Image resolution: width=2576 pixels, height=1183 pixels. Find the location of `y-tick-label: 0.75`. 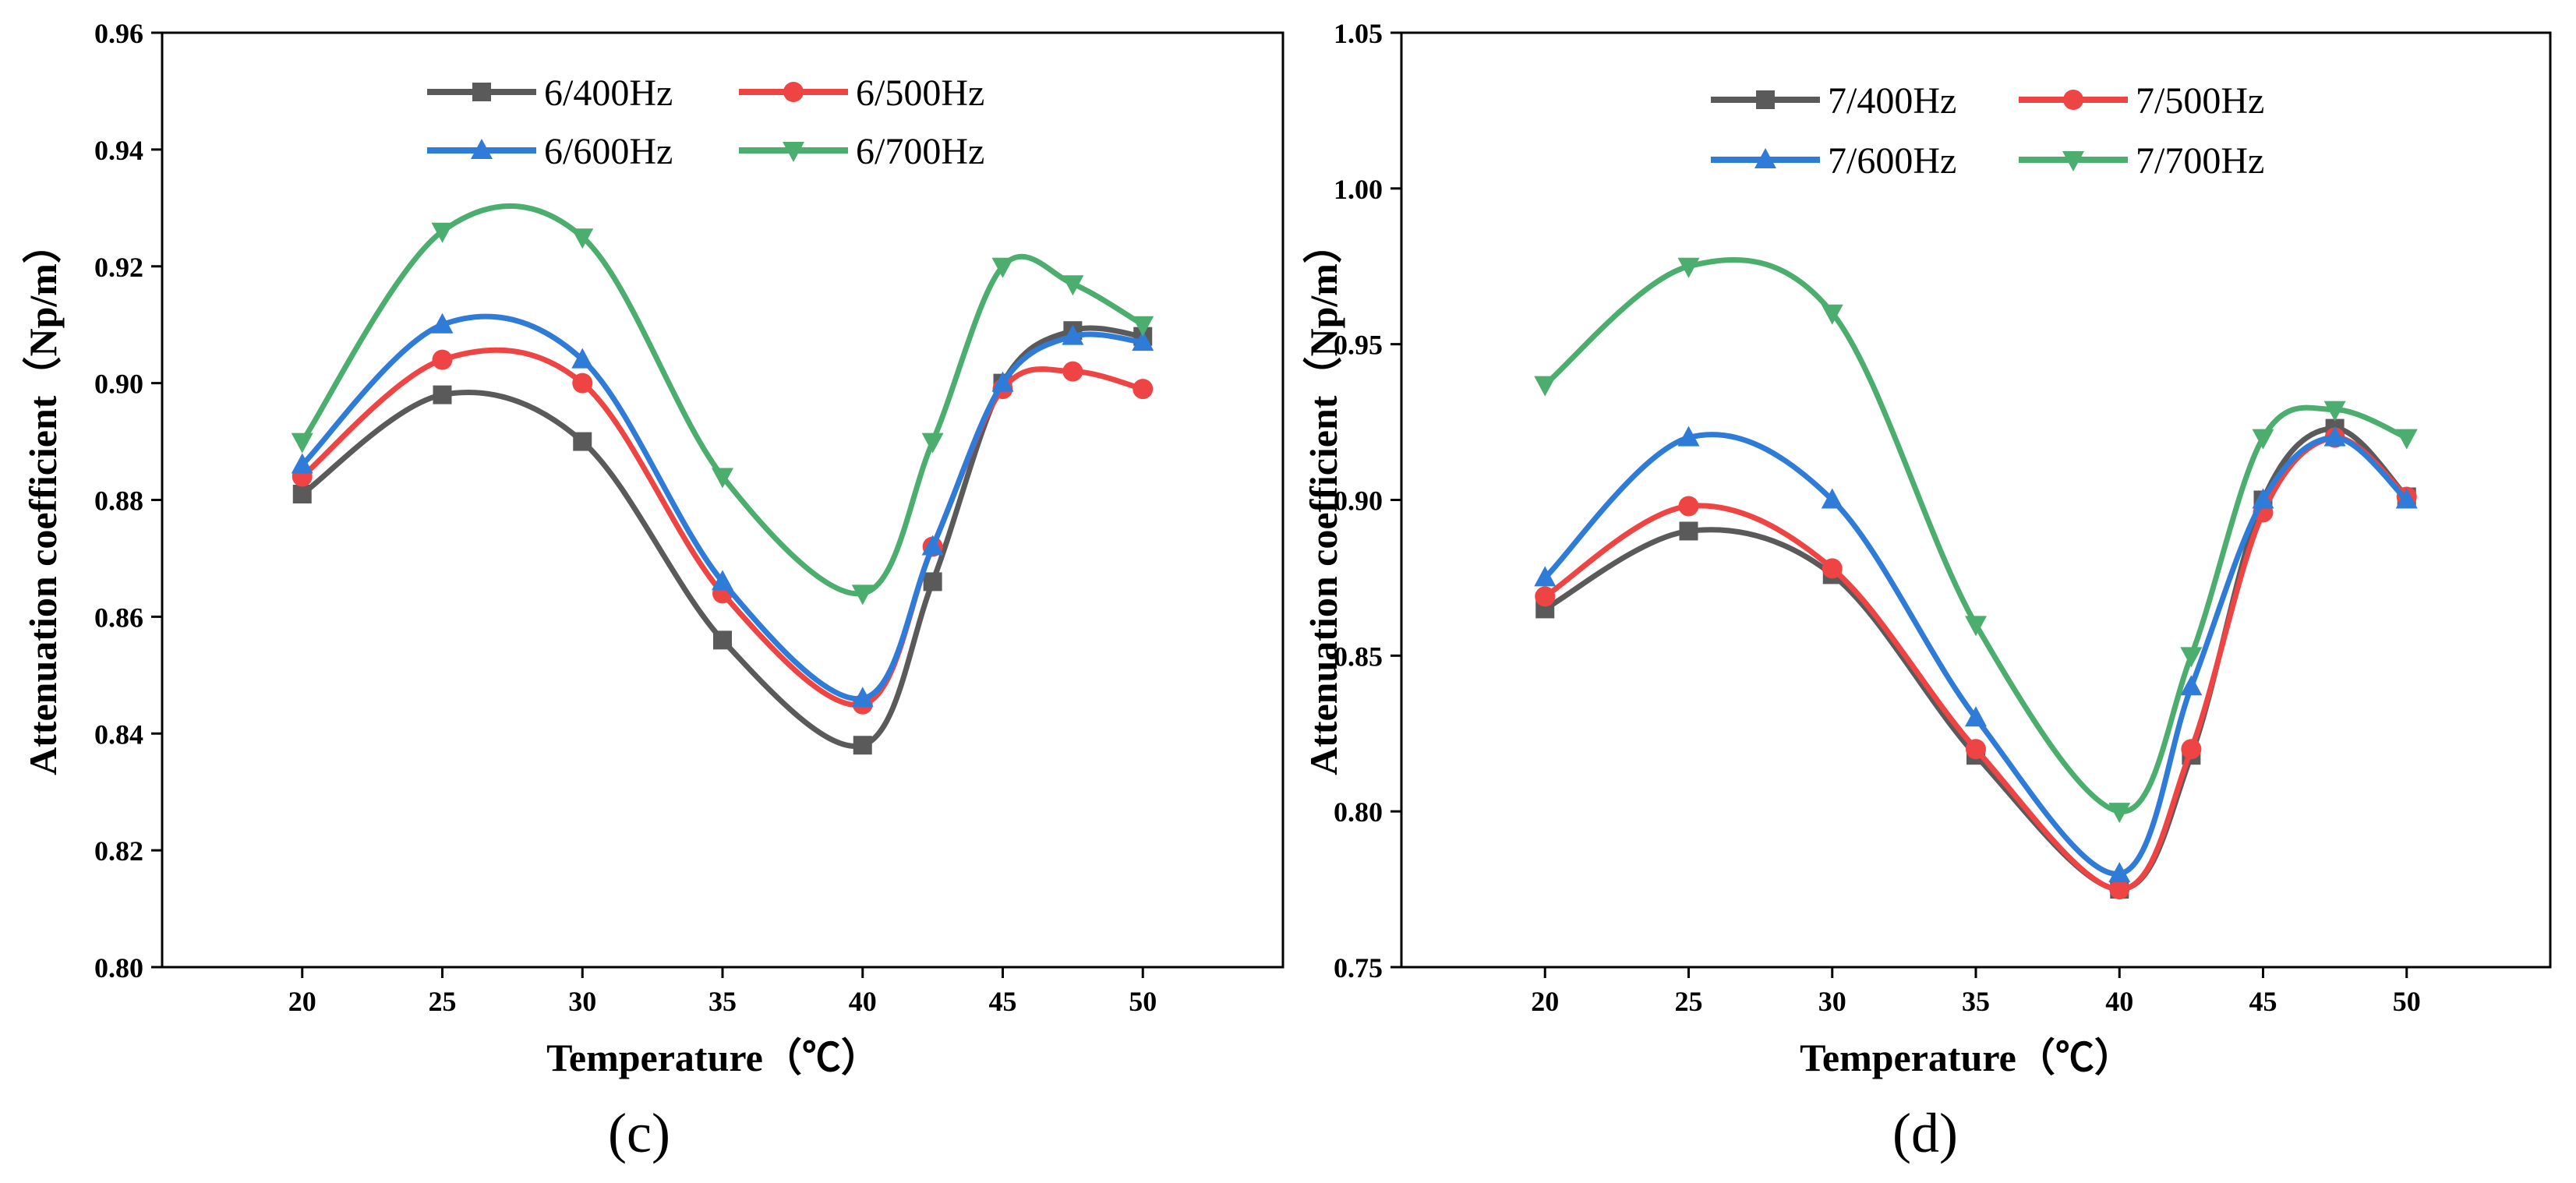

y-tick-label: 0.75 is located at coordinates (1358, 967).